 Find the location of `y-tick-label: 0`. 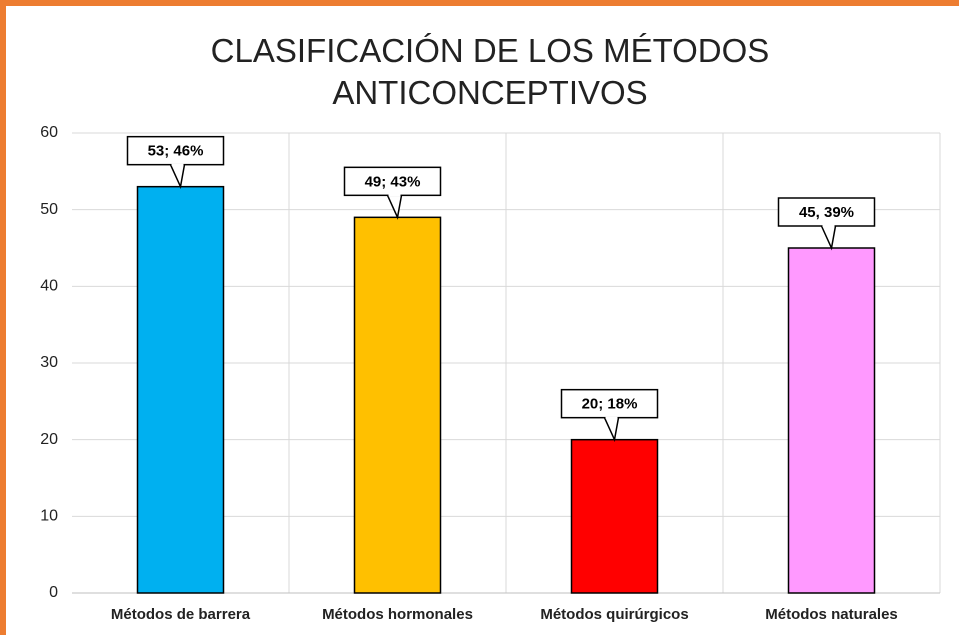

y-tick-label: 0 is located at coordinates (53, 592).